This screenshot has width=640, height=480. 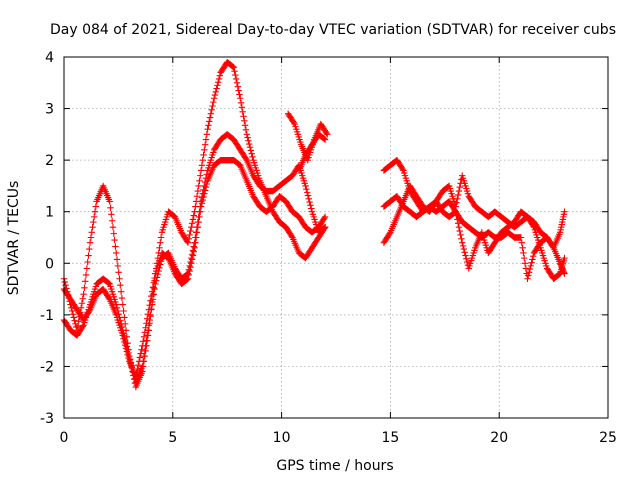 I want to click on x-tick-label: 20, so click(x=499, y=438).